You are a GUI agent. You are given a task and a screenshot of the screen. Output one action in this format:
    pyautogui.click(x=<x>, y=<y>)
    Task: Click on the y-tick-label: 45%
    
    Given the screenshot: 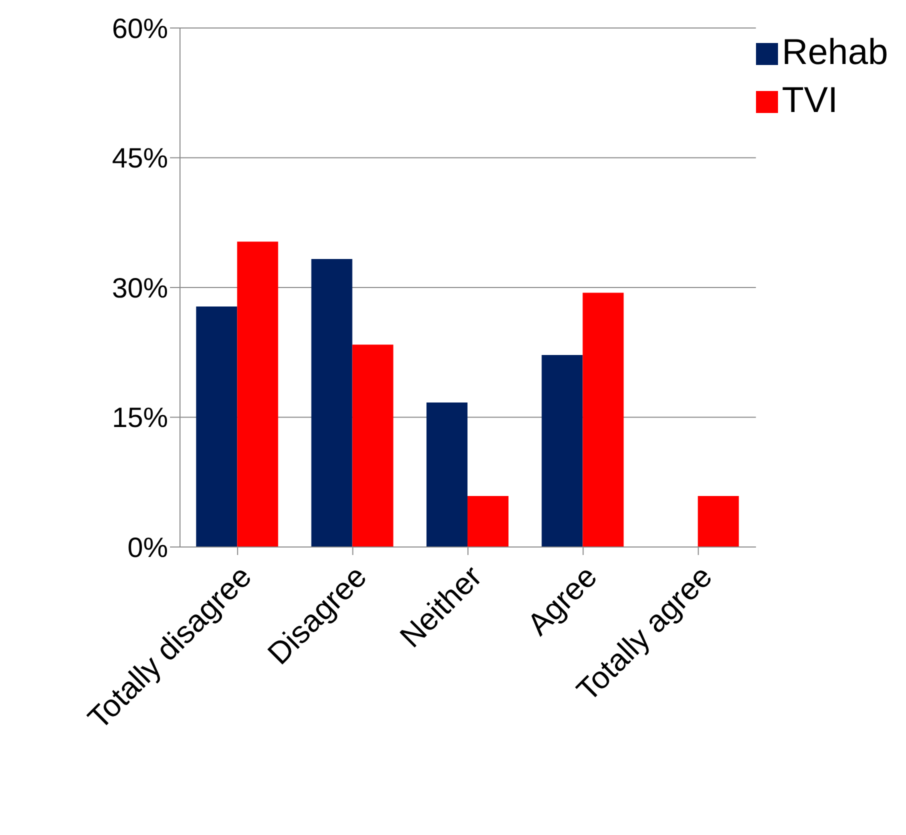 What is the action you would take?
    pyautogui.click(x=140, y=158)
    